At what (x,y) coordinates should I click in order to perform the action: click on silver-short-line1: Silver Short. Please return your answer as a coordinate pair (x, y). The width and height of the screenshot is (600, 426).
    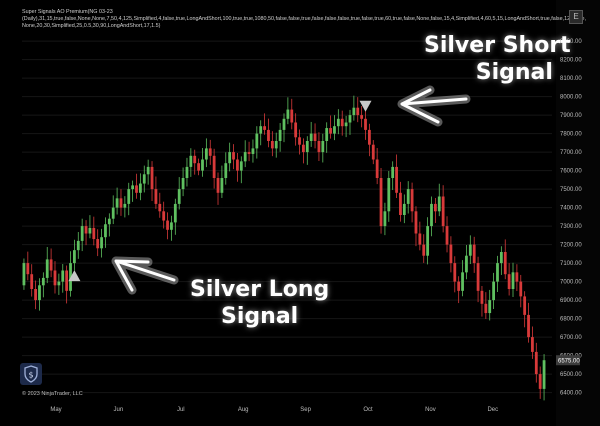
    Looking at the image, I should click on (497, 45).